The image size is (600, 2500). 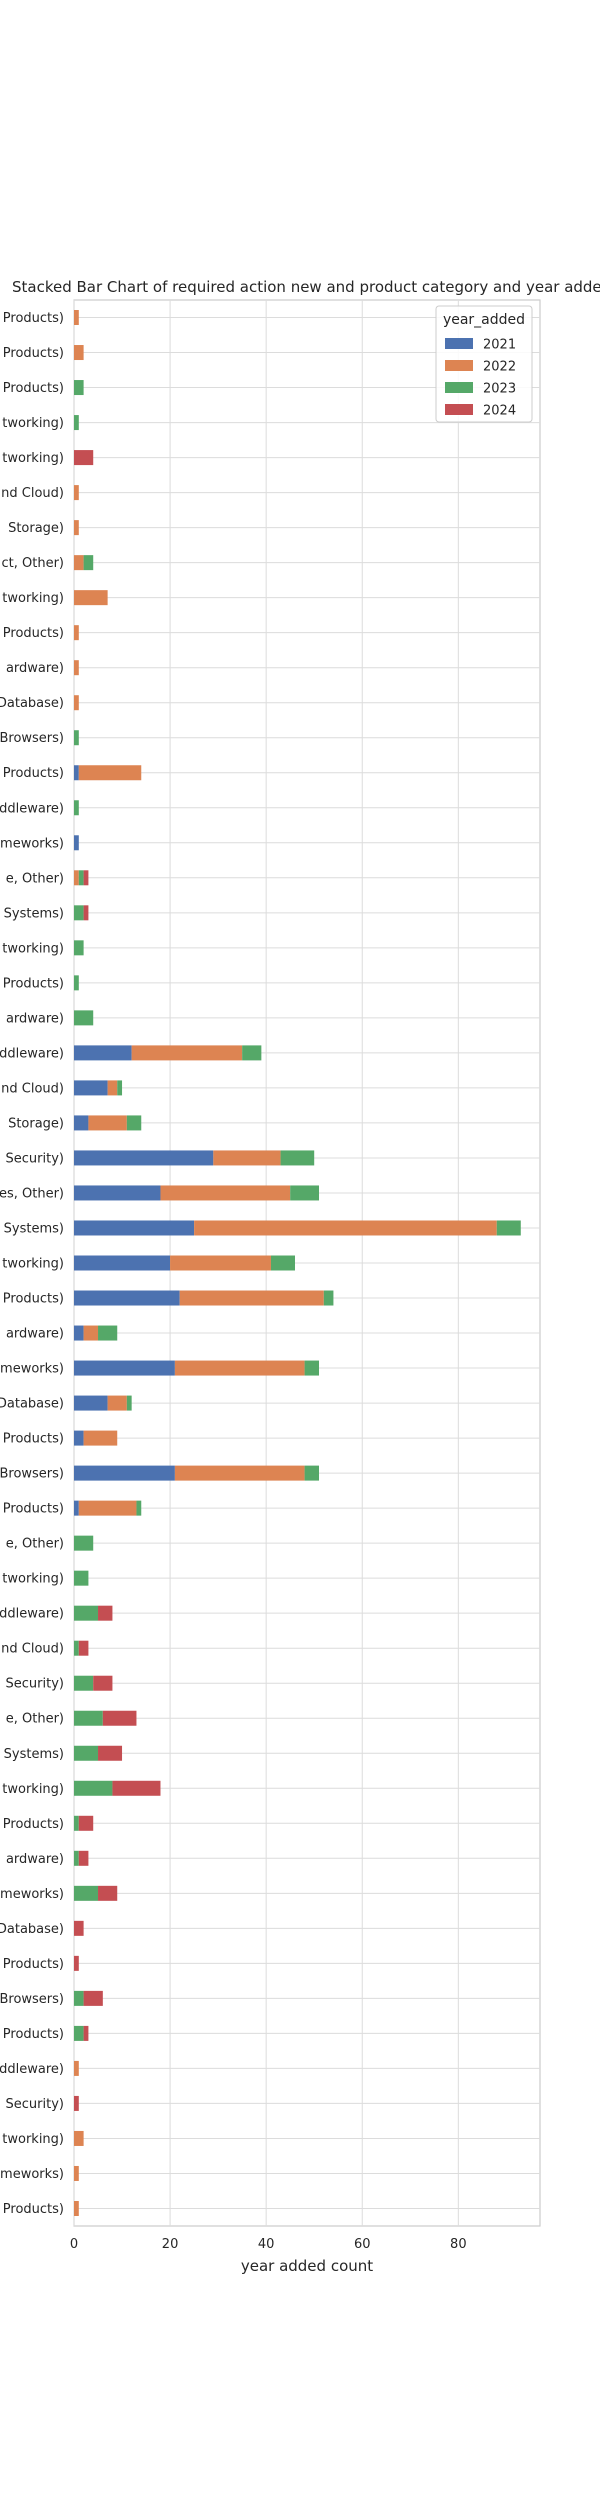 What do you see at coordinates (36, 1123) in the screenshot?
I see `y-tick-label: Storage)` at bounding box center [36, 1123].